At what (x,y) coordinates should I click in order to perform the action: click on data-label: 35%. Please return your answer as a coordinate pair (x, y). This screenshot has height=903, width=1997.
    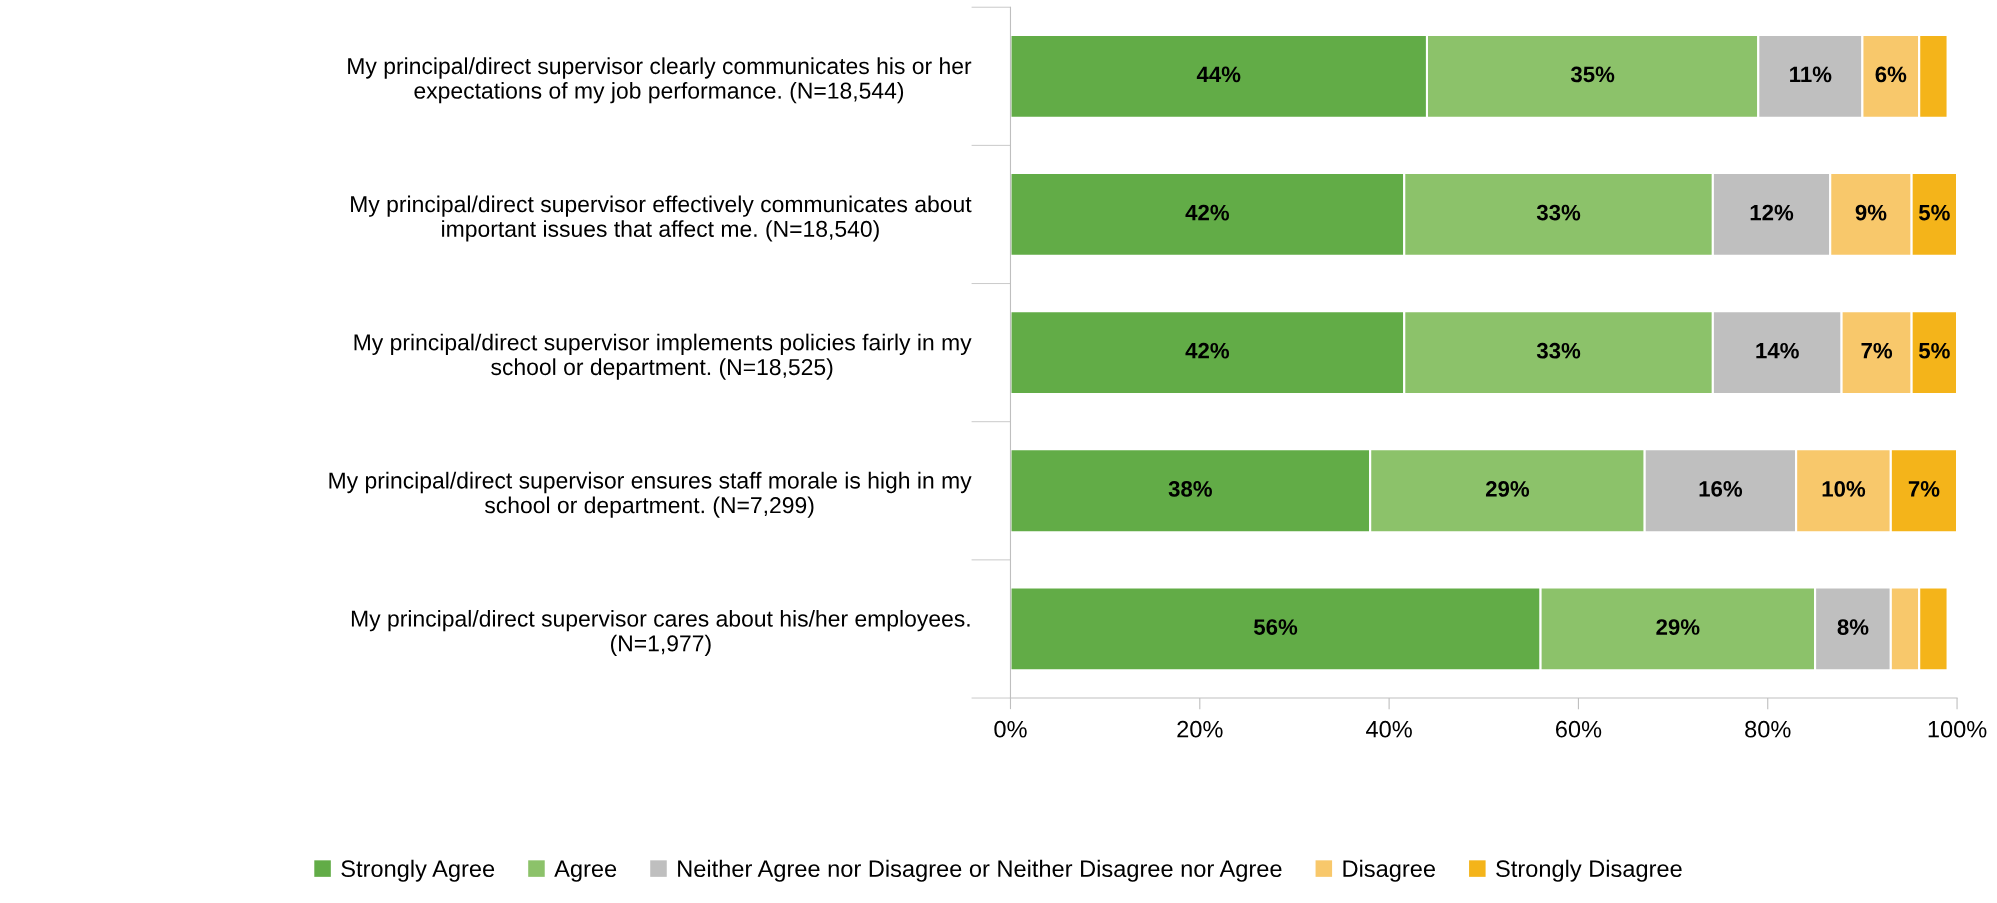
    Looking at the image, I should click on (1592, 74).